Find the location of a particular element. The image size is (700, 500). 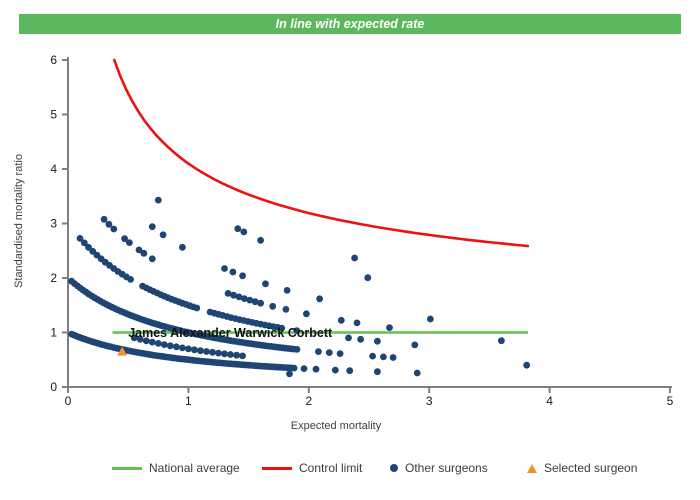

x-axis-title: Expected mortality is located at coordinates (336, 426).